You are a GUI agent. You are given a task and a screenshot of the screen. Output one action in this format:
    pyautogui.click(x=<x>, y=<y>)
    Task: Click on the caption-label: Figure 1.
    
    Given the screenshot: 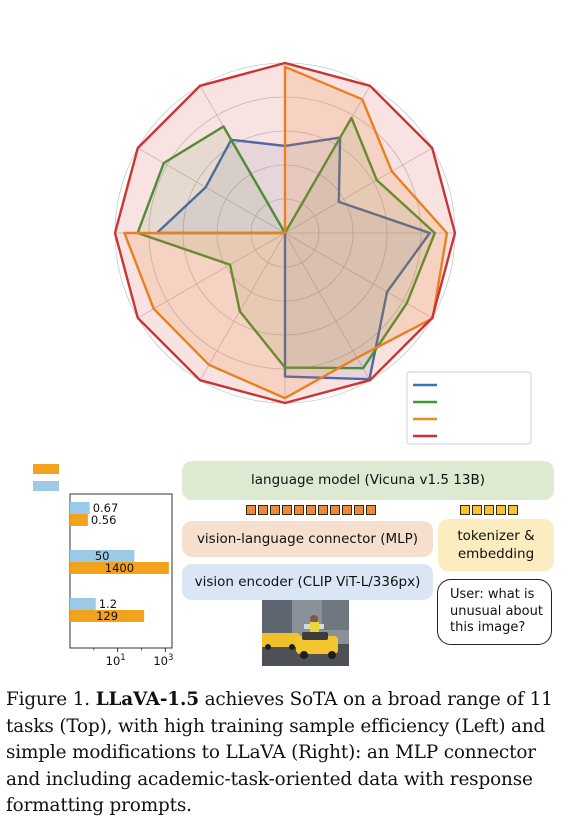 What is the action you would take?
    pyautogui.click(x=48, y=699)
    